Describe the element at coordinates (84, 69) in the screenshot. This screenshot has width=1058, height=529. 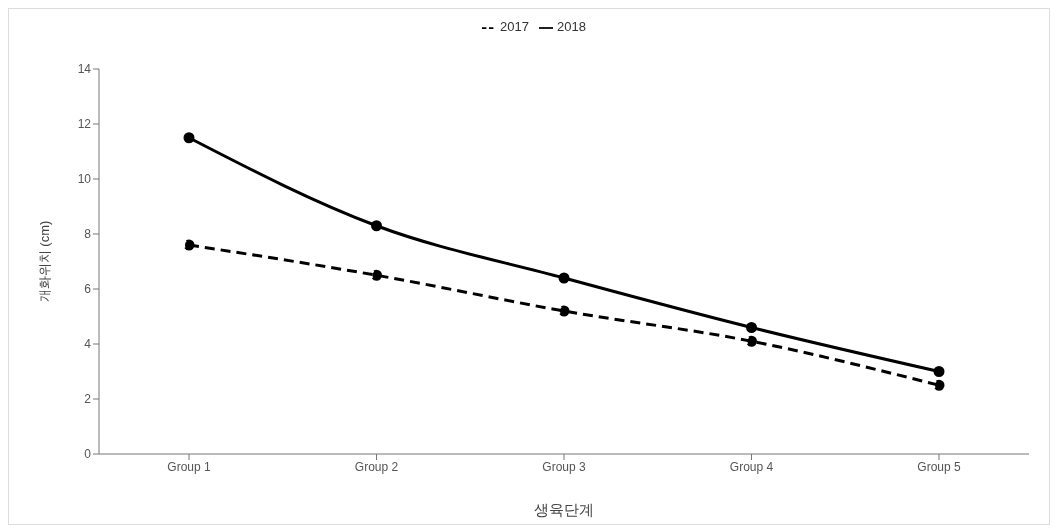
I see `y-tick-label: 14` at that location.